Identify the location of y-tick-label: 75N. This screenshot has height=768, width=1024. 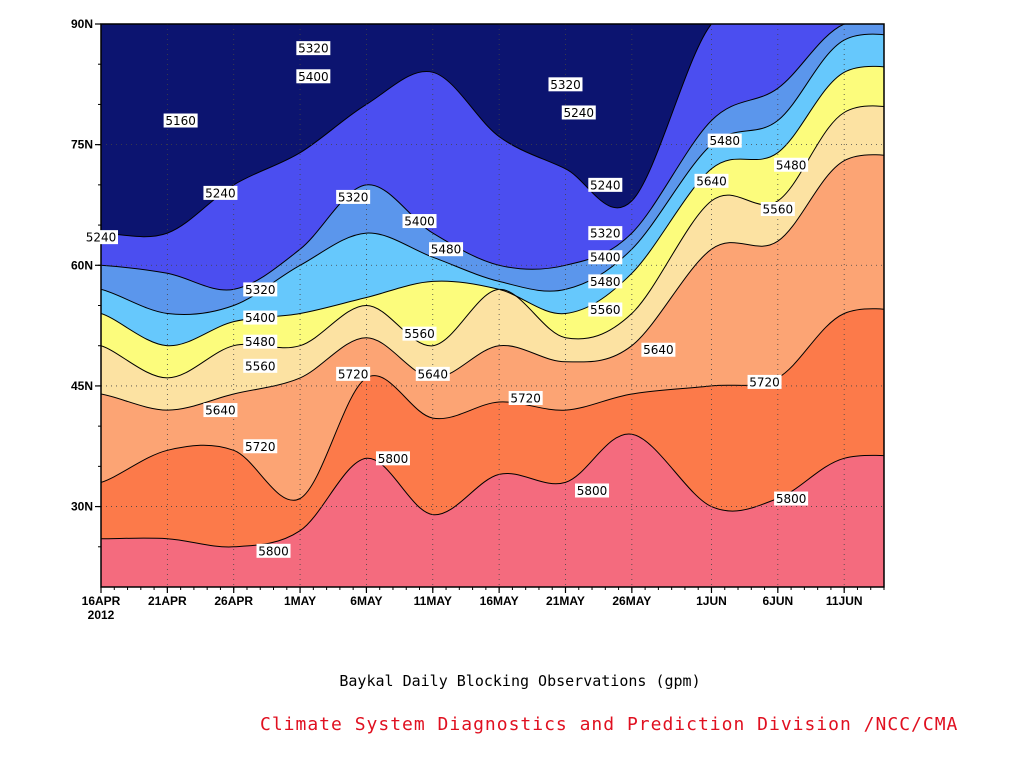
(82, 145).